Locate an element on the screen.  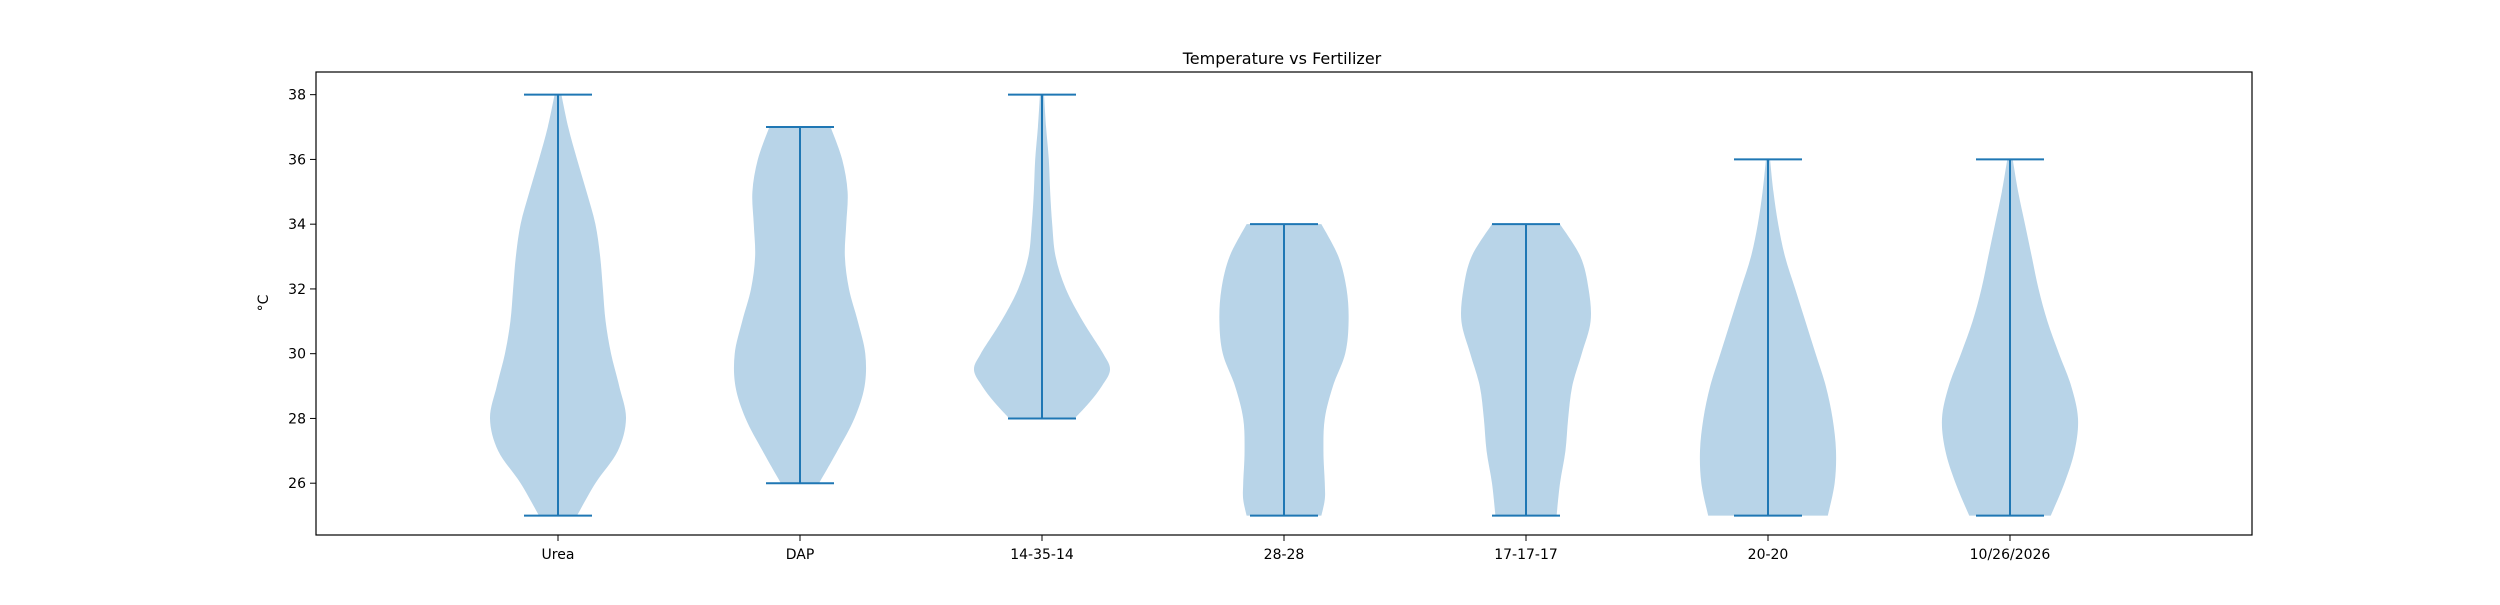
x-tick-label: Urea is located at coordinates (558, 555).